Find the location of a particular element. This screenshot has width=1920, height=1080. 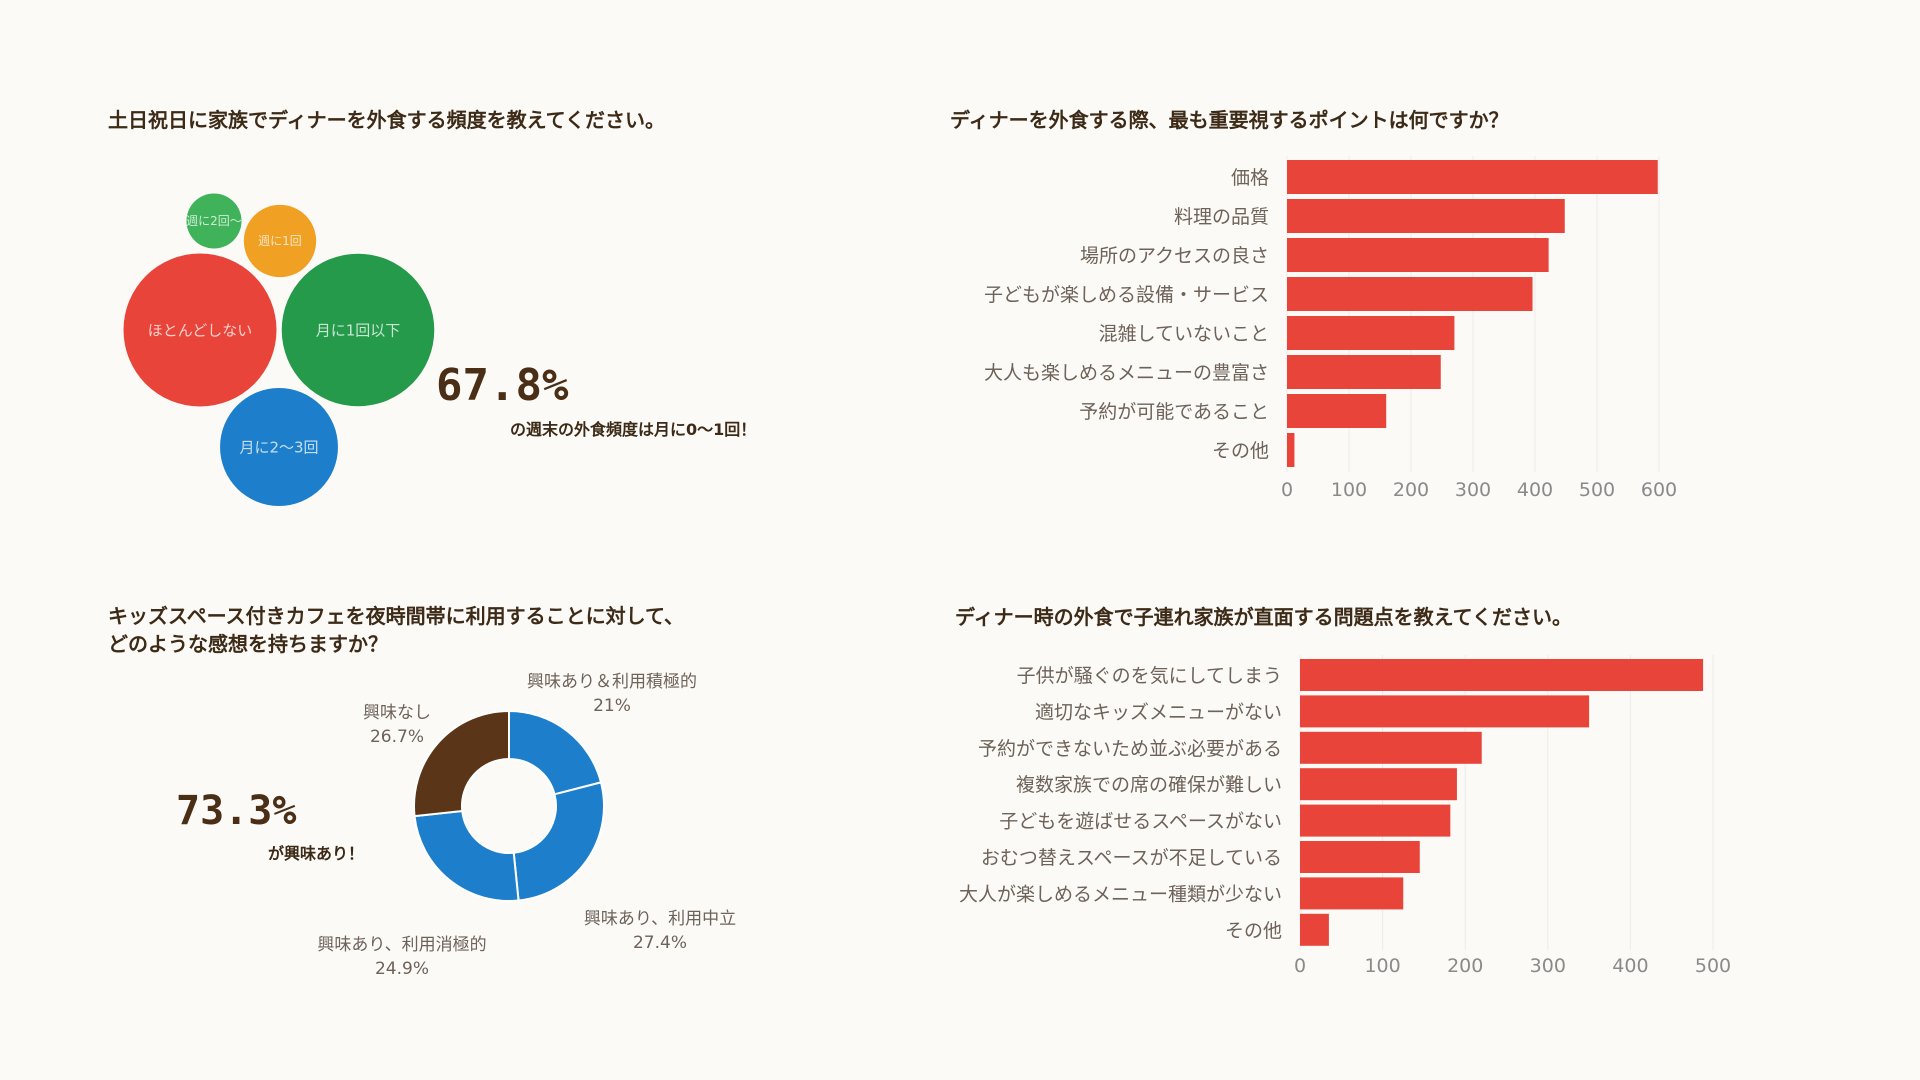

bubble-label: 週に2回〜 is located at coordinates (214, 221).